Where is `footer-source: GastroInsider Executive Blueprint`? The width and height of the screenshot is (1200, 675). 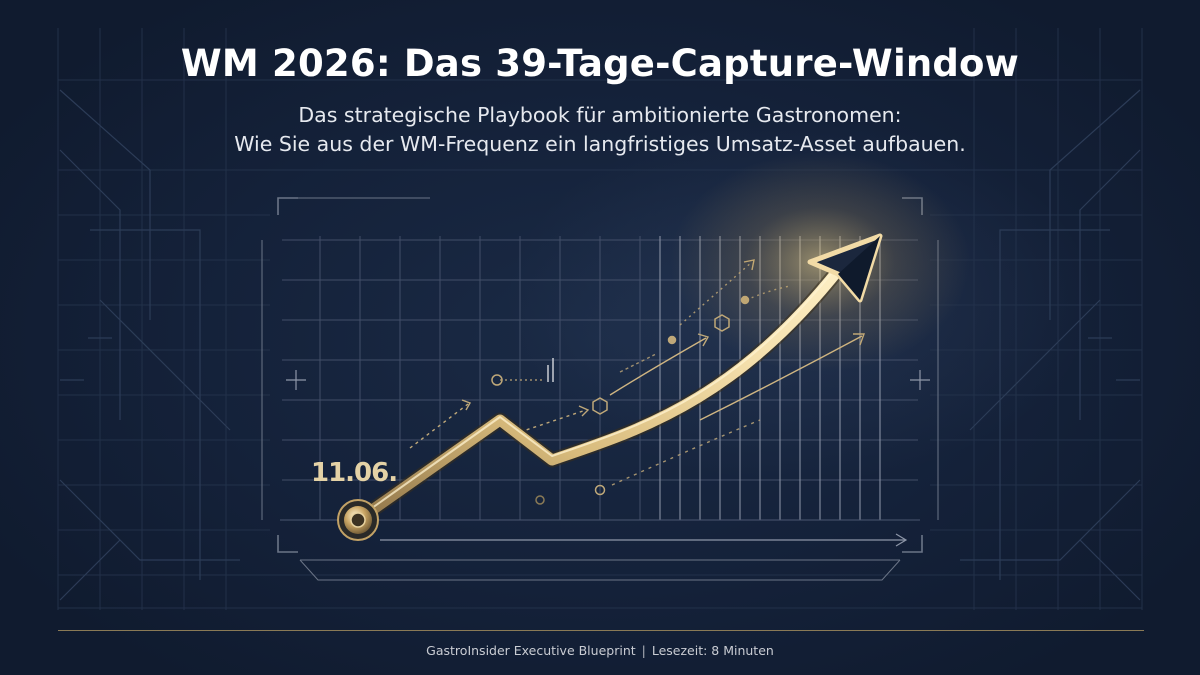
footer-source: GastroInsider Executive Blueprint is located at coordinates (531, 650).